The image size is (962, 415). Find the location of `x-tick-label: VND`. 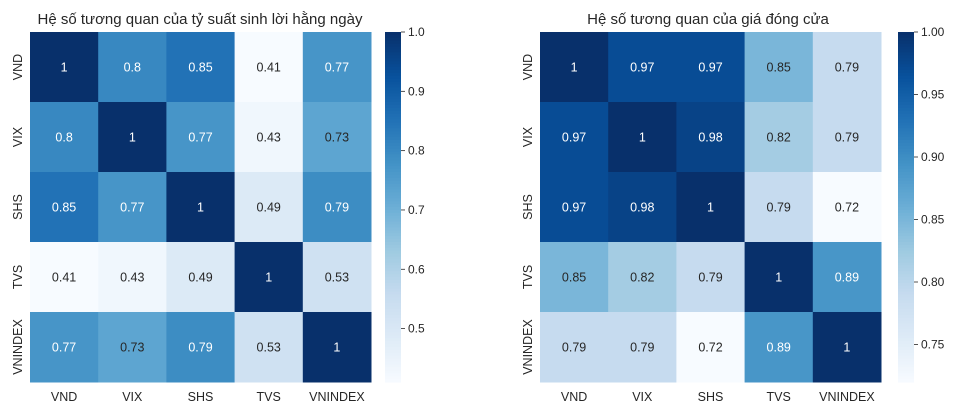

x-tick-label: VND is located at coordinates (574, 397).